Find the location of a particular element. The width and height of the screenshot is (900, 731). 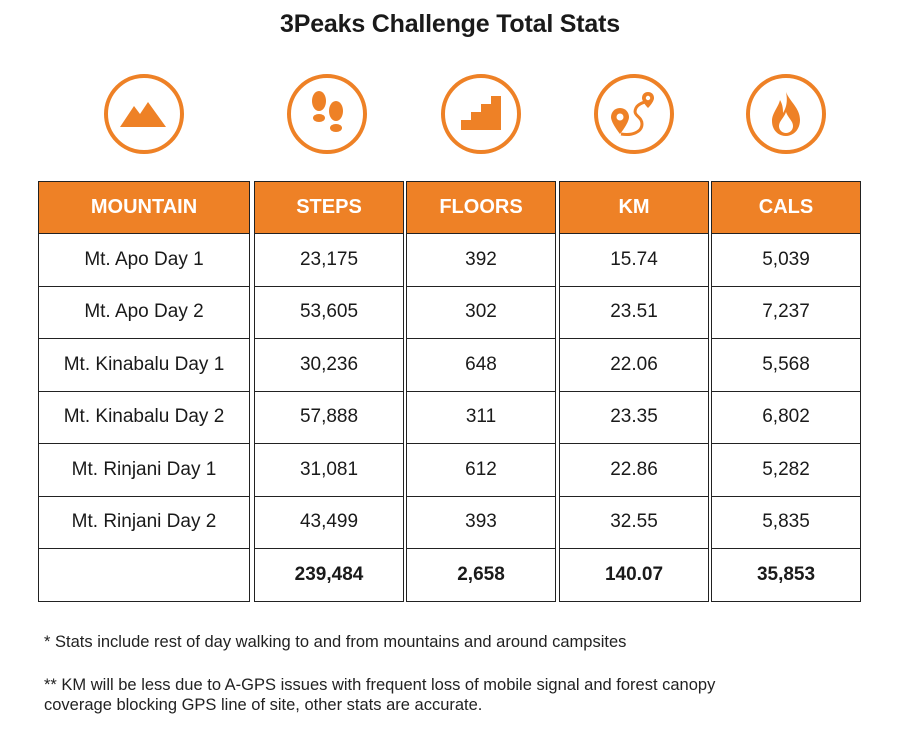

table-cell: Mt. Rinjani Day 1 is located at coordinates (144, 470).